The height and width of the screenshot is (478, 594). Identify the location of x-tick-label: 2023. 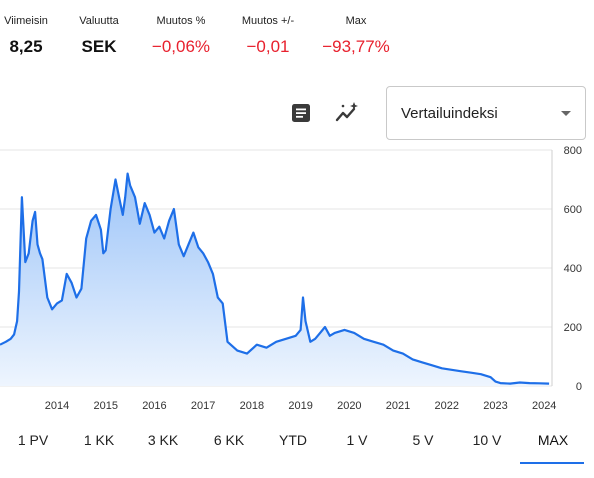
(495, 406).